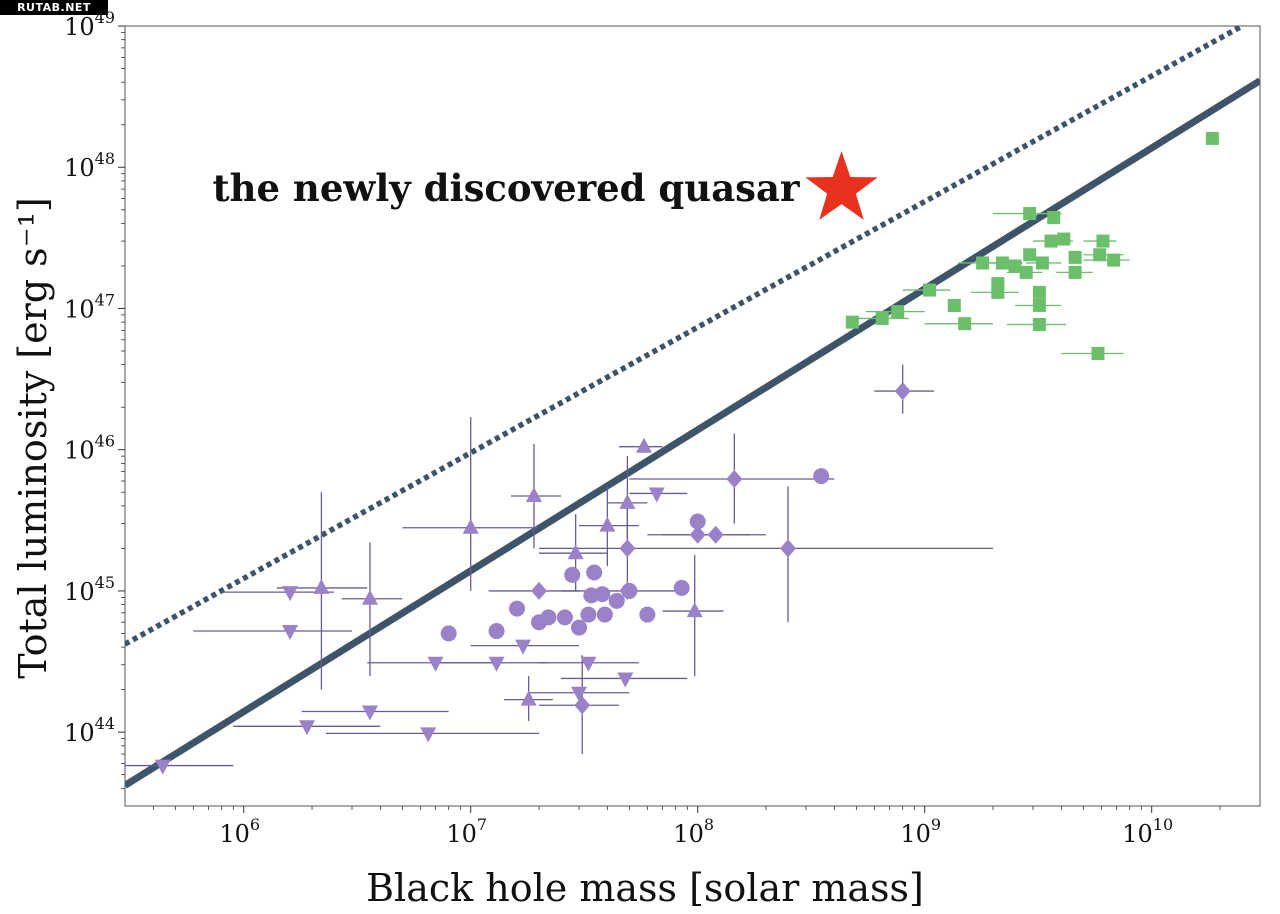  What do you see at coordinates (1147, 831) in the screenshot?
I see `x-tick-label: 10¹⁰` at bounding box center [1147, 831].